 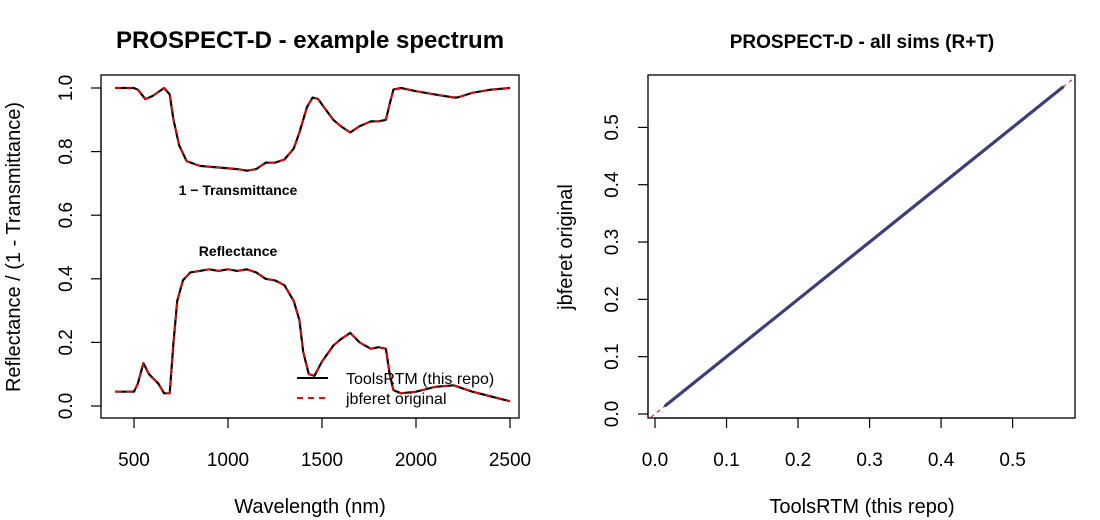 What do you see at coordinates (228, 460) in the screenshot?
I see `left-x-tick-label: 1000` at bounding box center [228, 460].